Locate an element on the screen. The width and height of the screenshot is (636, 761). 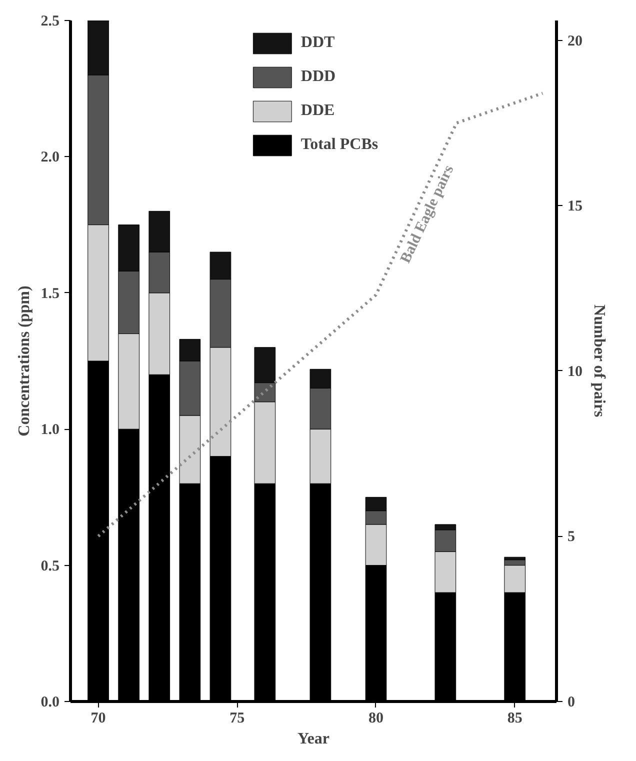
y2-tick-label: 0 is located at coordinates (571, 702).